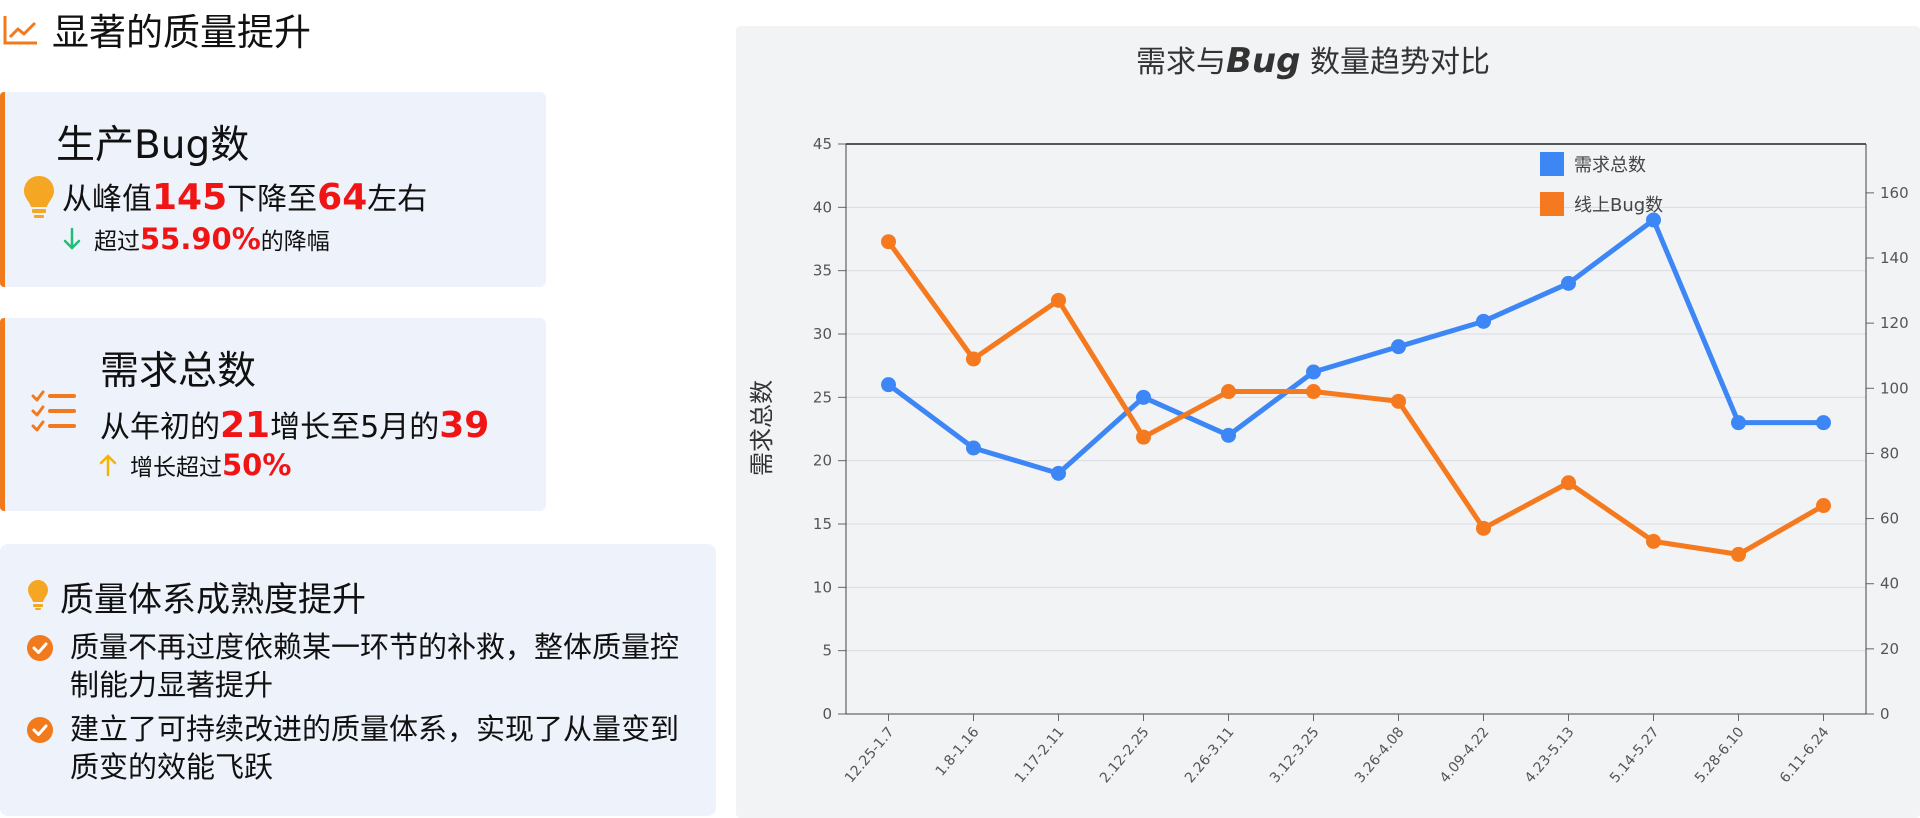 This screenshot has height=818, width=1920. I want to click on bug-drop-percent: 55.90%, so click(200, 239).